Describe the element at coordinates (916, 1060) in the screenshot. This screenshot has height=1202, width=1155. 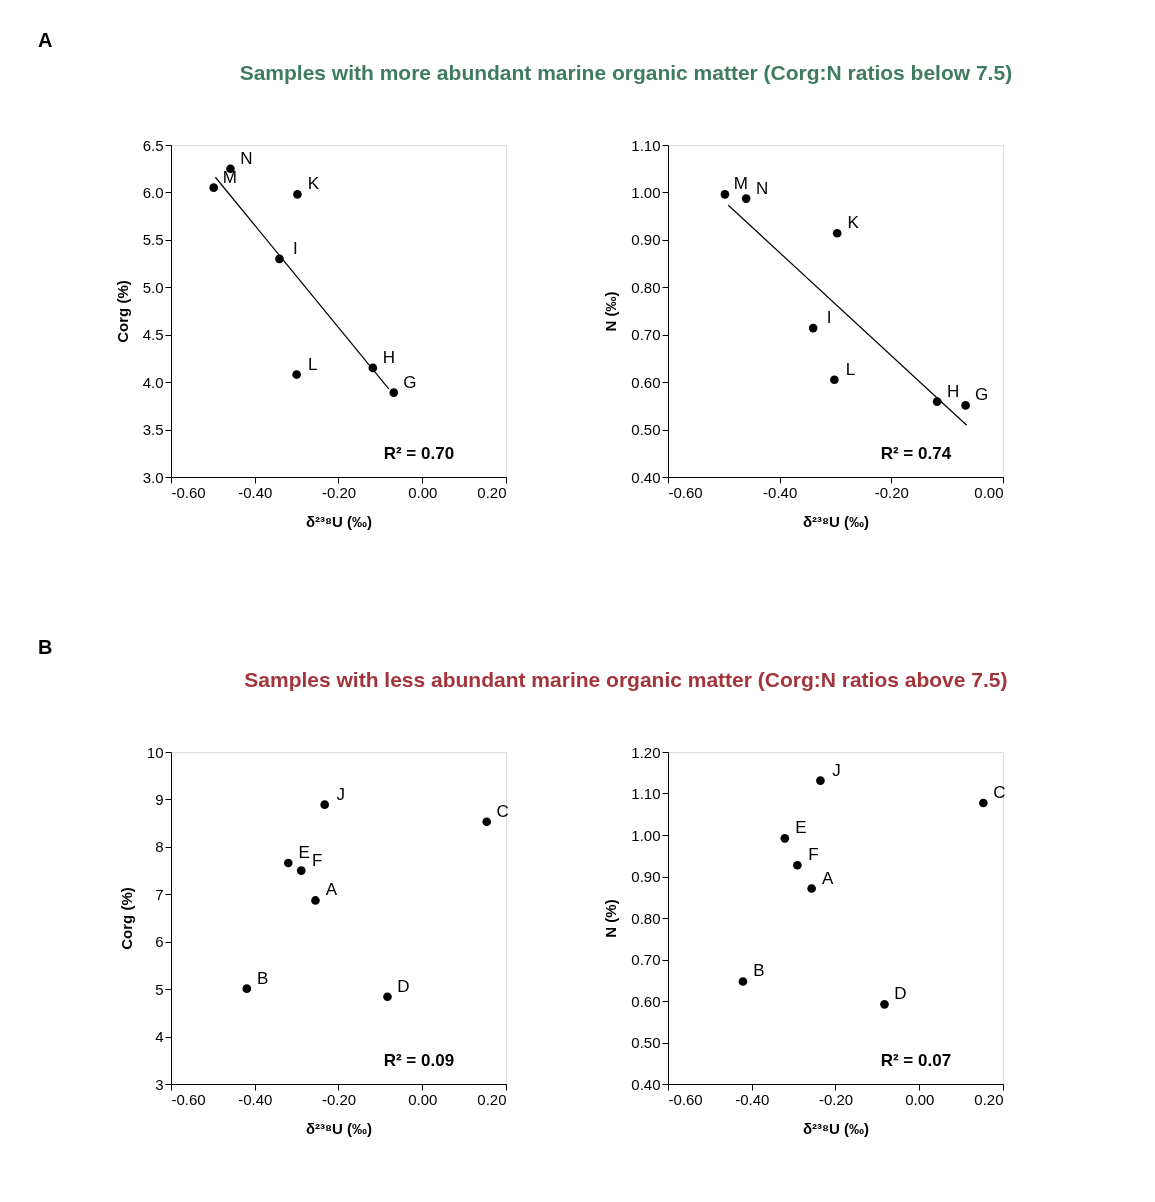
I see `annotation: R² = 0.07` at that location.